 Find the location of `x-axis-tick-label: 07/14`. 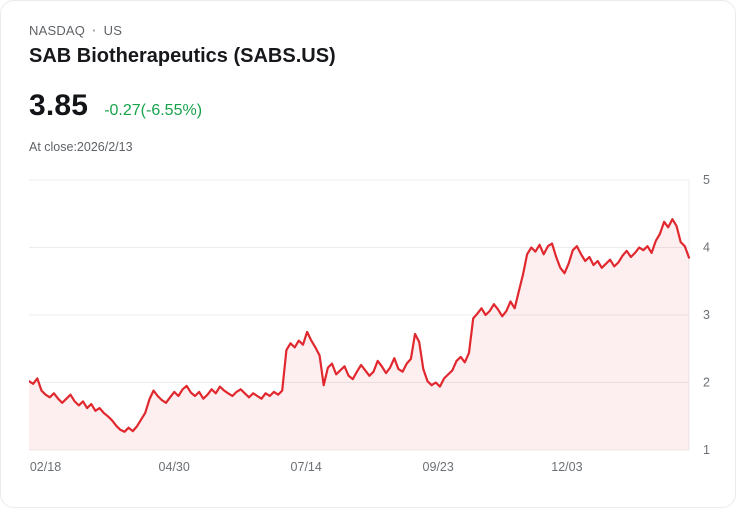

x-axis-tick-label: 07/14 is located at coordinates (306, 467).